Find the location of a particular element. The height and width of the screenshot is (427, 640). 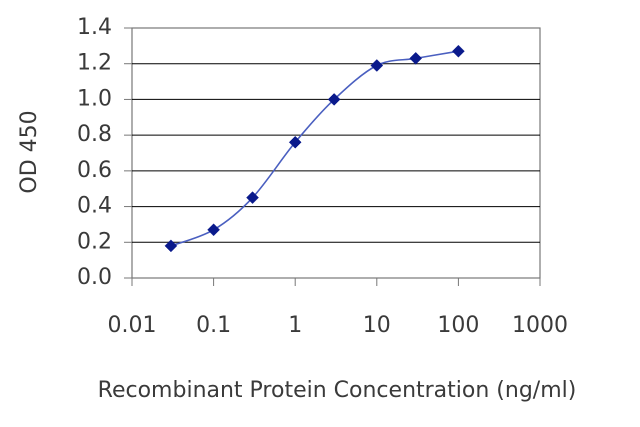

x-tick-label: 100 is located at coordinates (458, 325).